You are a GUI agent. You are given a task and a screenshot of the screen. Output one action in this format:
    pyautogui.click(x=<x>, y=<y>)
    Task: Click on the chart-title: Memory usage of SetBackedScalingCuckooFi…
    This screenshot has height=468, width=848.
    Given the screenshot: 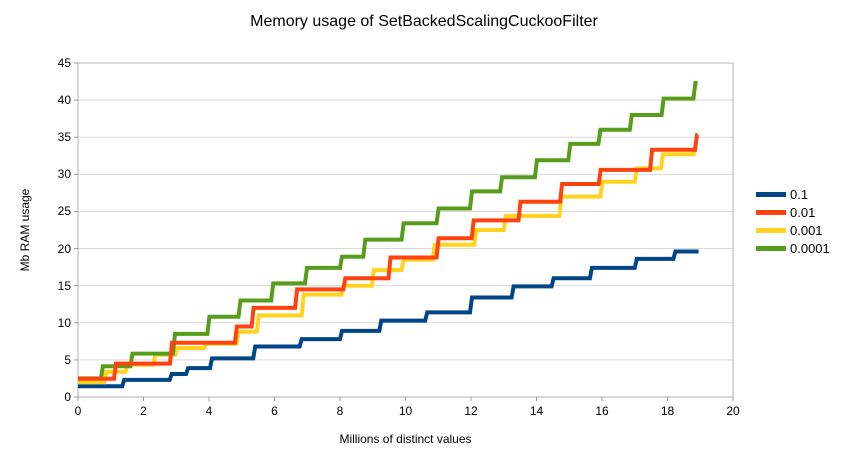 What is the action you would take?
    pyautogui.click(x=424, y=21)
    